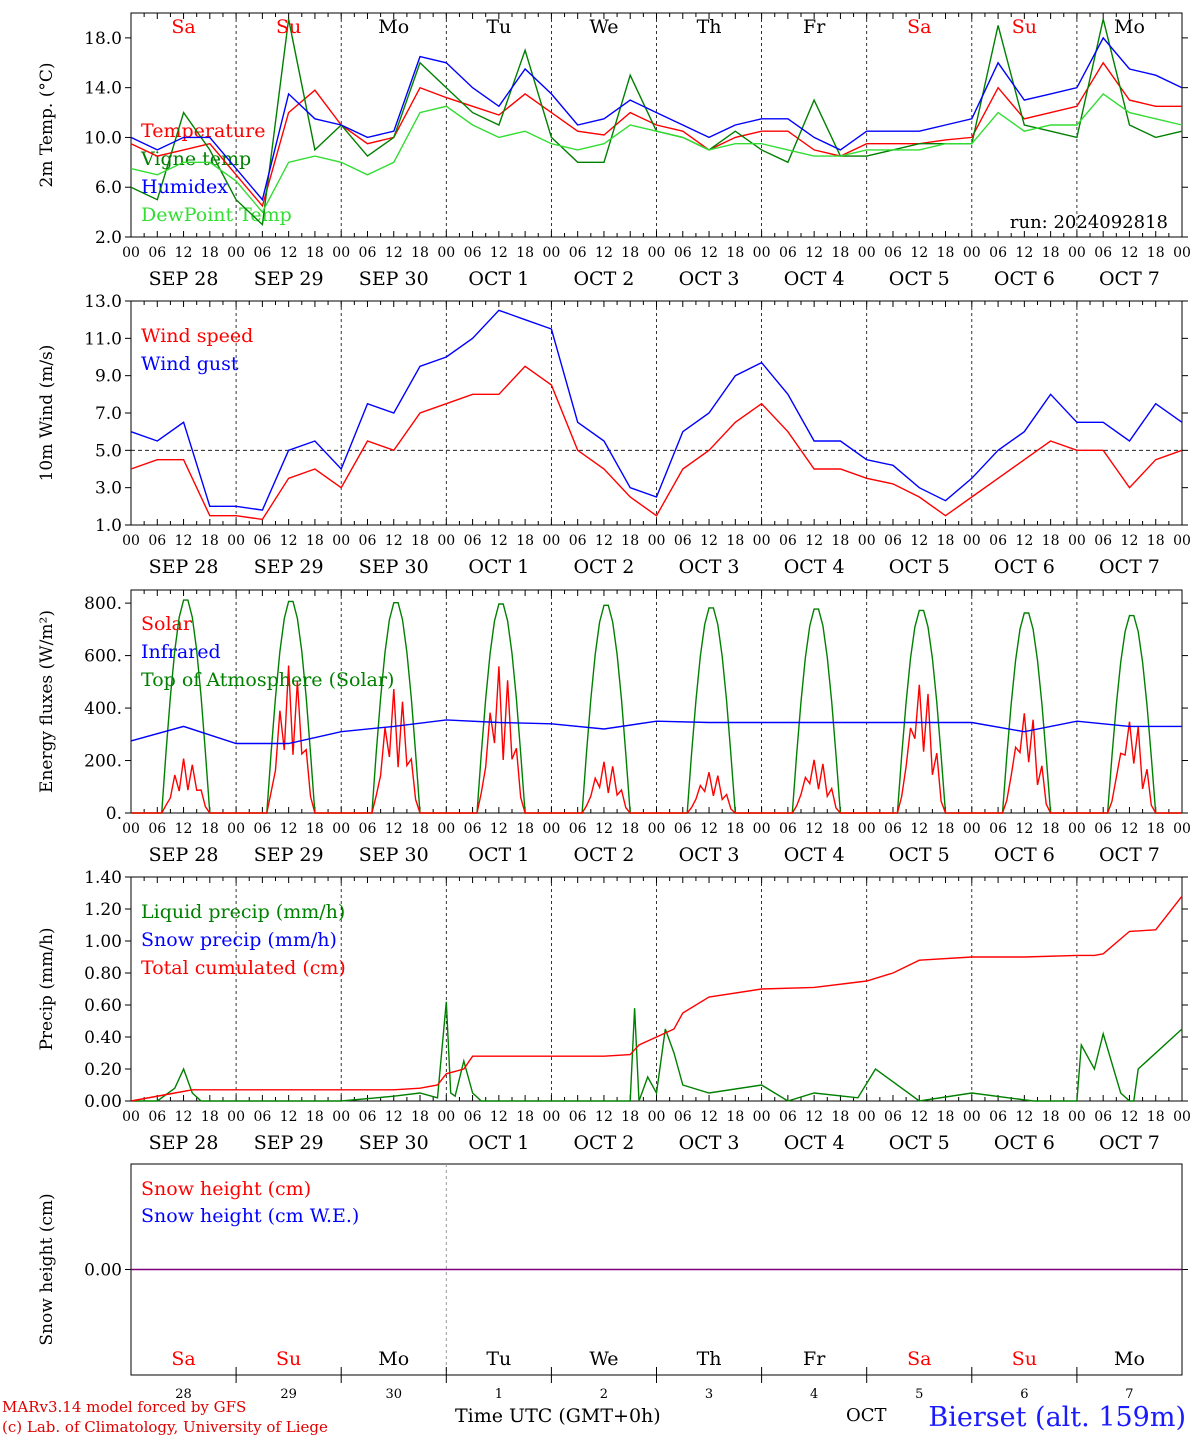 Image resolution: width=1194 pixels, height=1440 pixels. What do you see at coordinates (103, 1038) in the screenshot?
I see `y-tick-label: 0.40` at bounding box center [103, 1038].